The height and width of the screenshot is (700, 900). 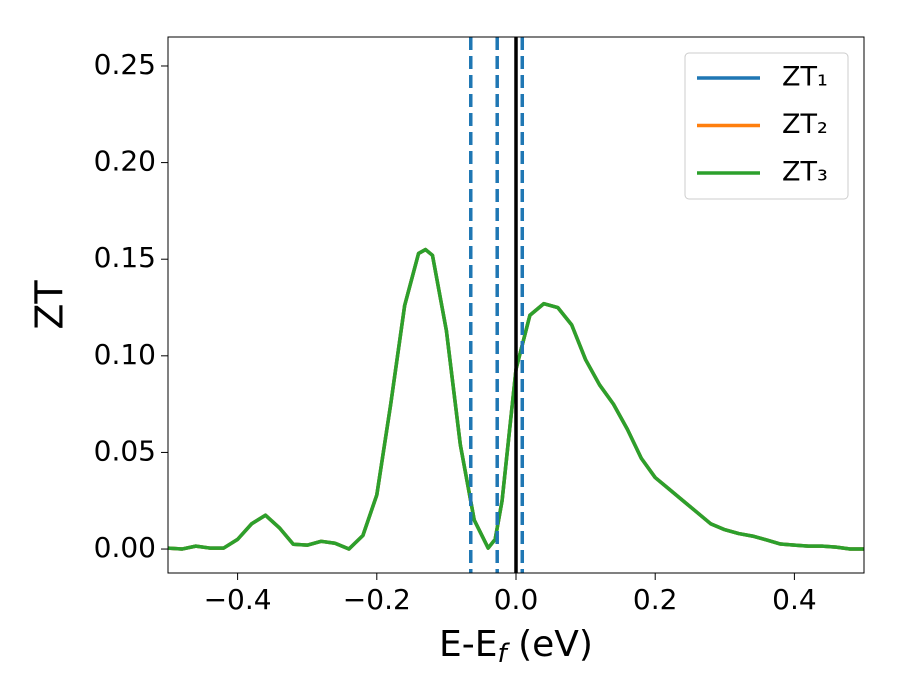 What do you see at coordinates (766, 126) in the screenshot?
I see `legend-box` at bounding box center [766, 126].